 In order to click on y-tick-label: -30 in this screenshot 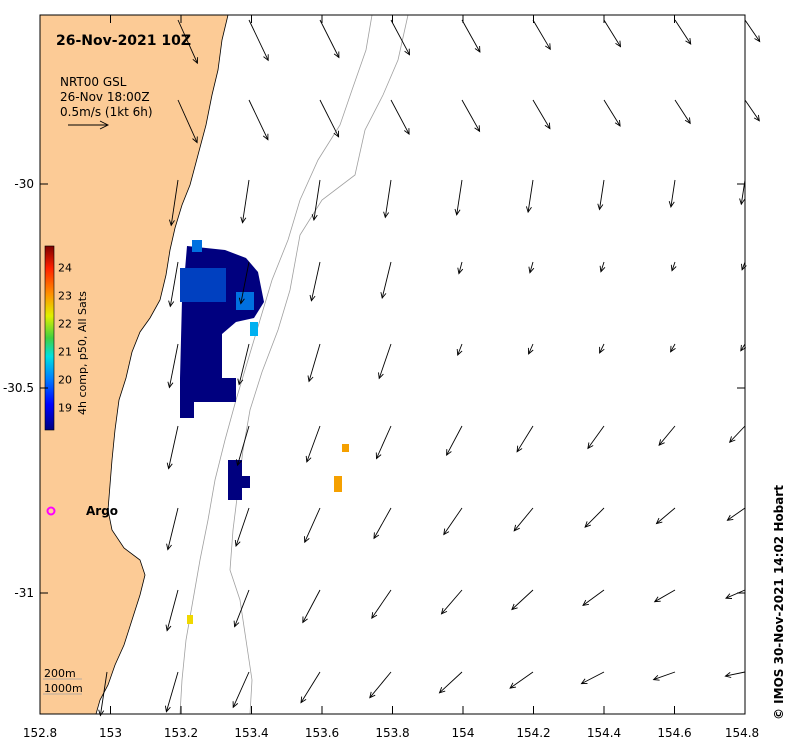, I will do `click(24, 184)`.